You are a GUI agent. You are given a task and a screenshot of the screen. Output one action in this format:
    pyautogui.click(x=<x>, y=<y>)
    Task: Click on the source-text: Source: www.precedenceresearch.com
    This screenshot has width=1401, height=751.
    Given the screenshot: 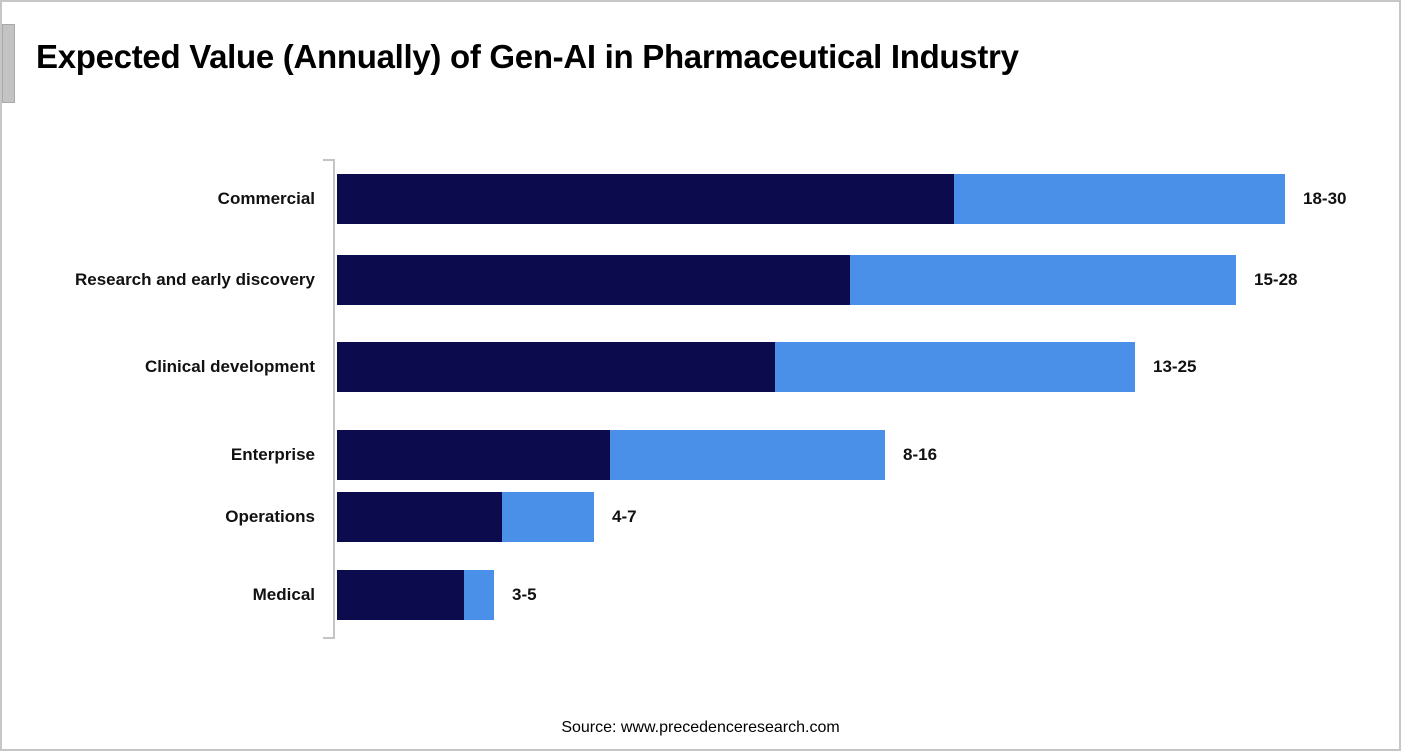 What is the action you would take?
    pyautogui.click(x=700, y=727)
    